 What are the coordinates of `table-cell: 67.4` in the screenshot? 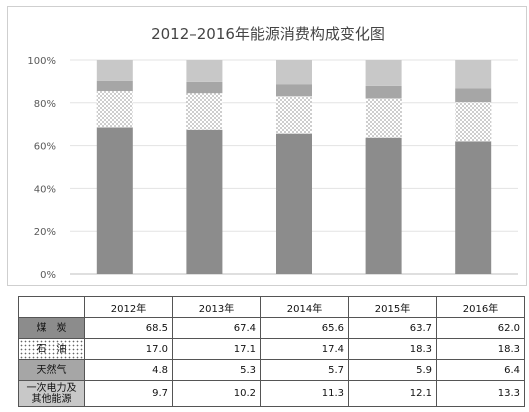 It's located at (216, 328).